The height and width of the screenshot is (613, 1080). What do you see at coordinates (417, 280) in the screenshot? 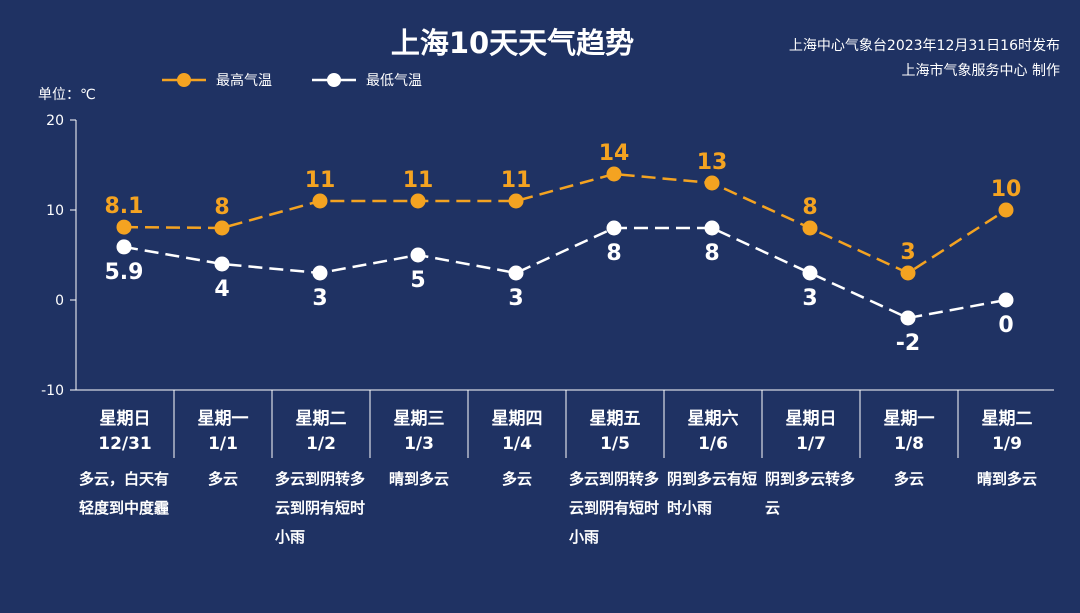
I see `low-value-label: 5` at bounding box center [417, 280].